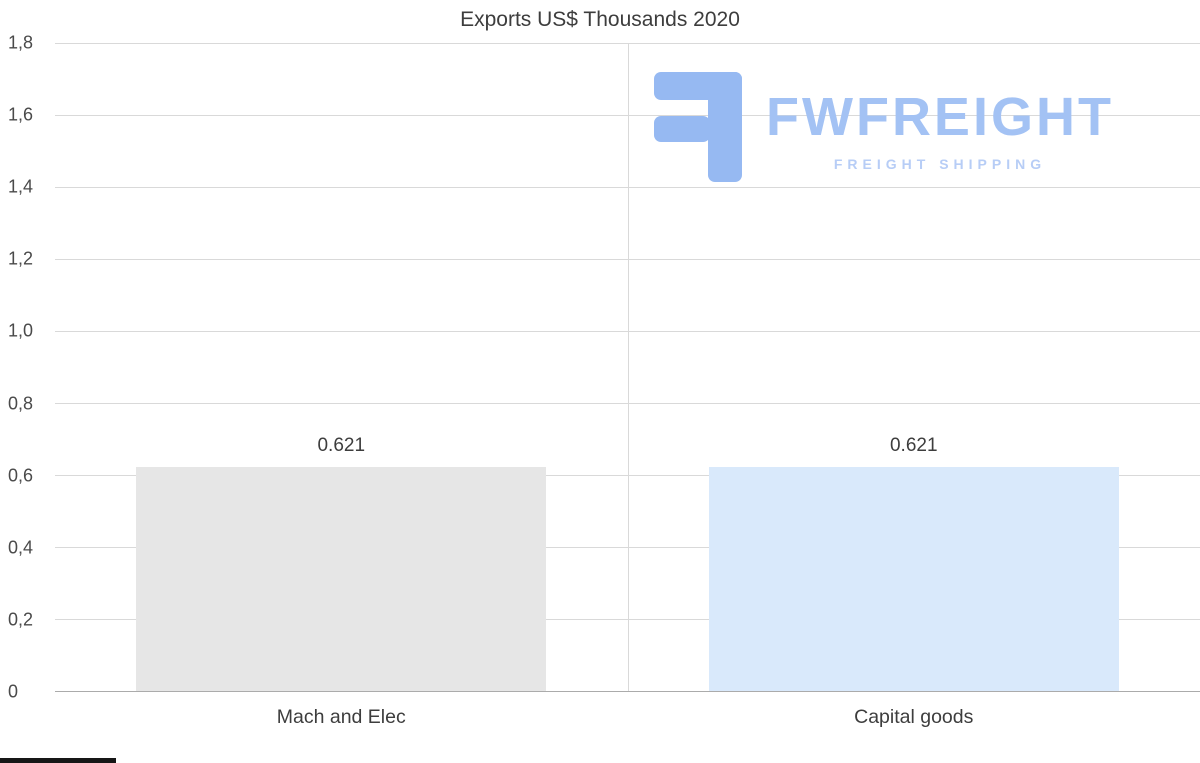 This screenshot has width=1200, height=763. What do you see at coordinates (600, 19) in the screenshot?
I see `chart-title: Exports US$ Thousands 2020` at bounding box center [600, 19].